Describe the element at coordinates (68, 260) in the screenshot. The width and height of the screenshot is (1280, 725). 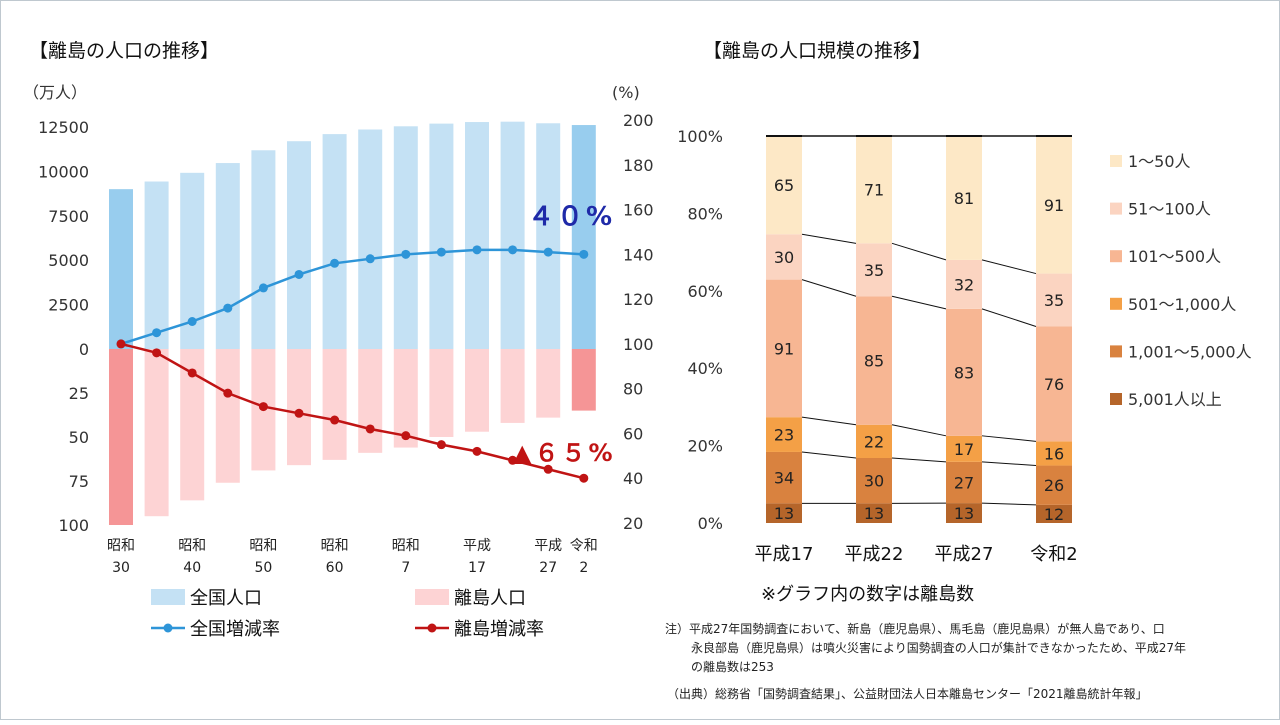
I see `left-axis-tick: 5000` at that location.